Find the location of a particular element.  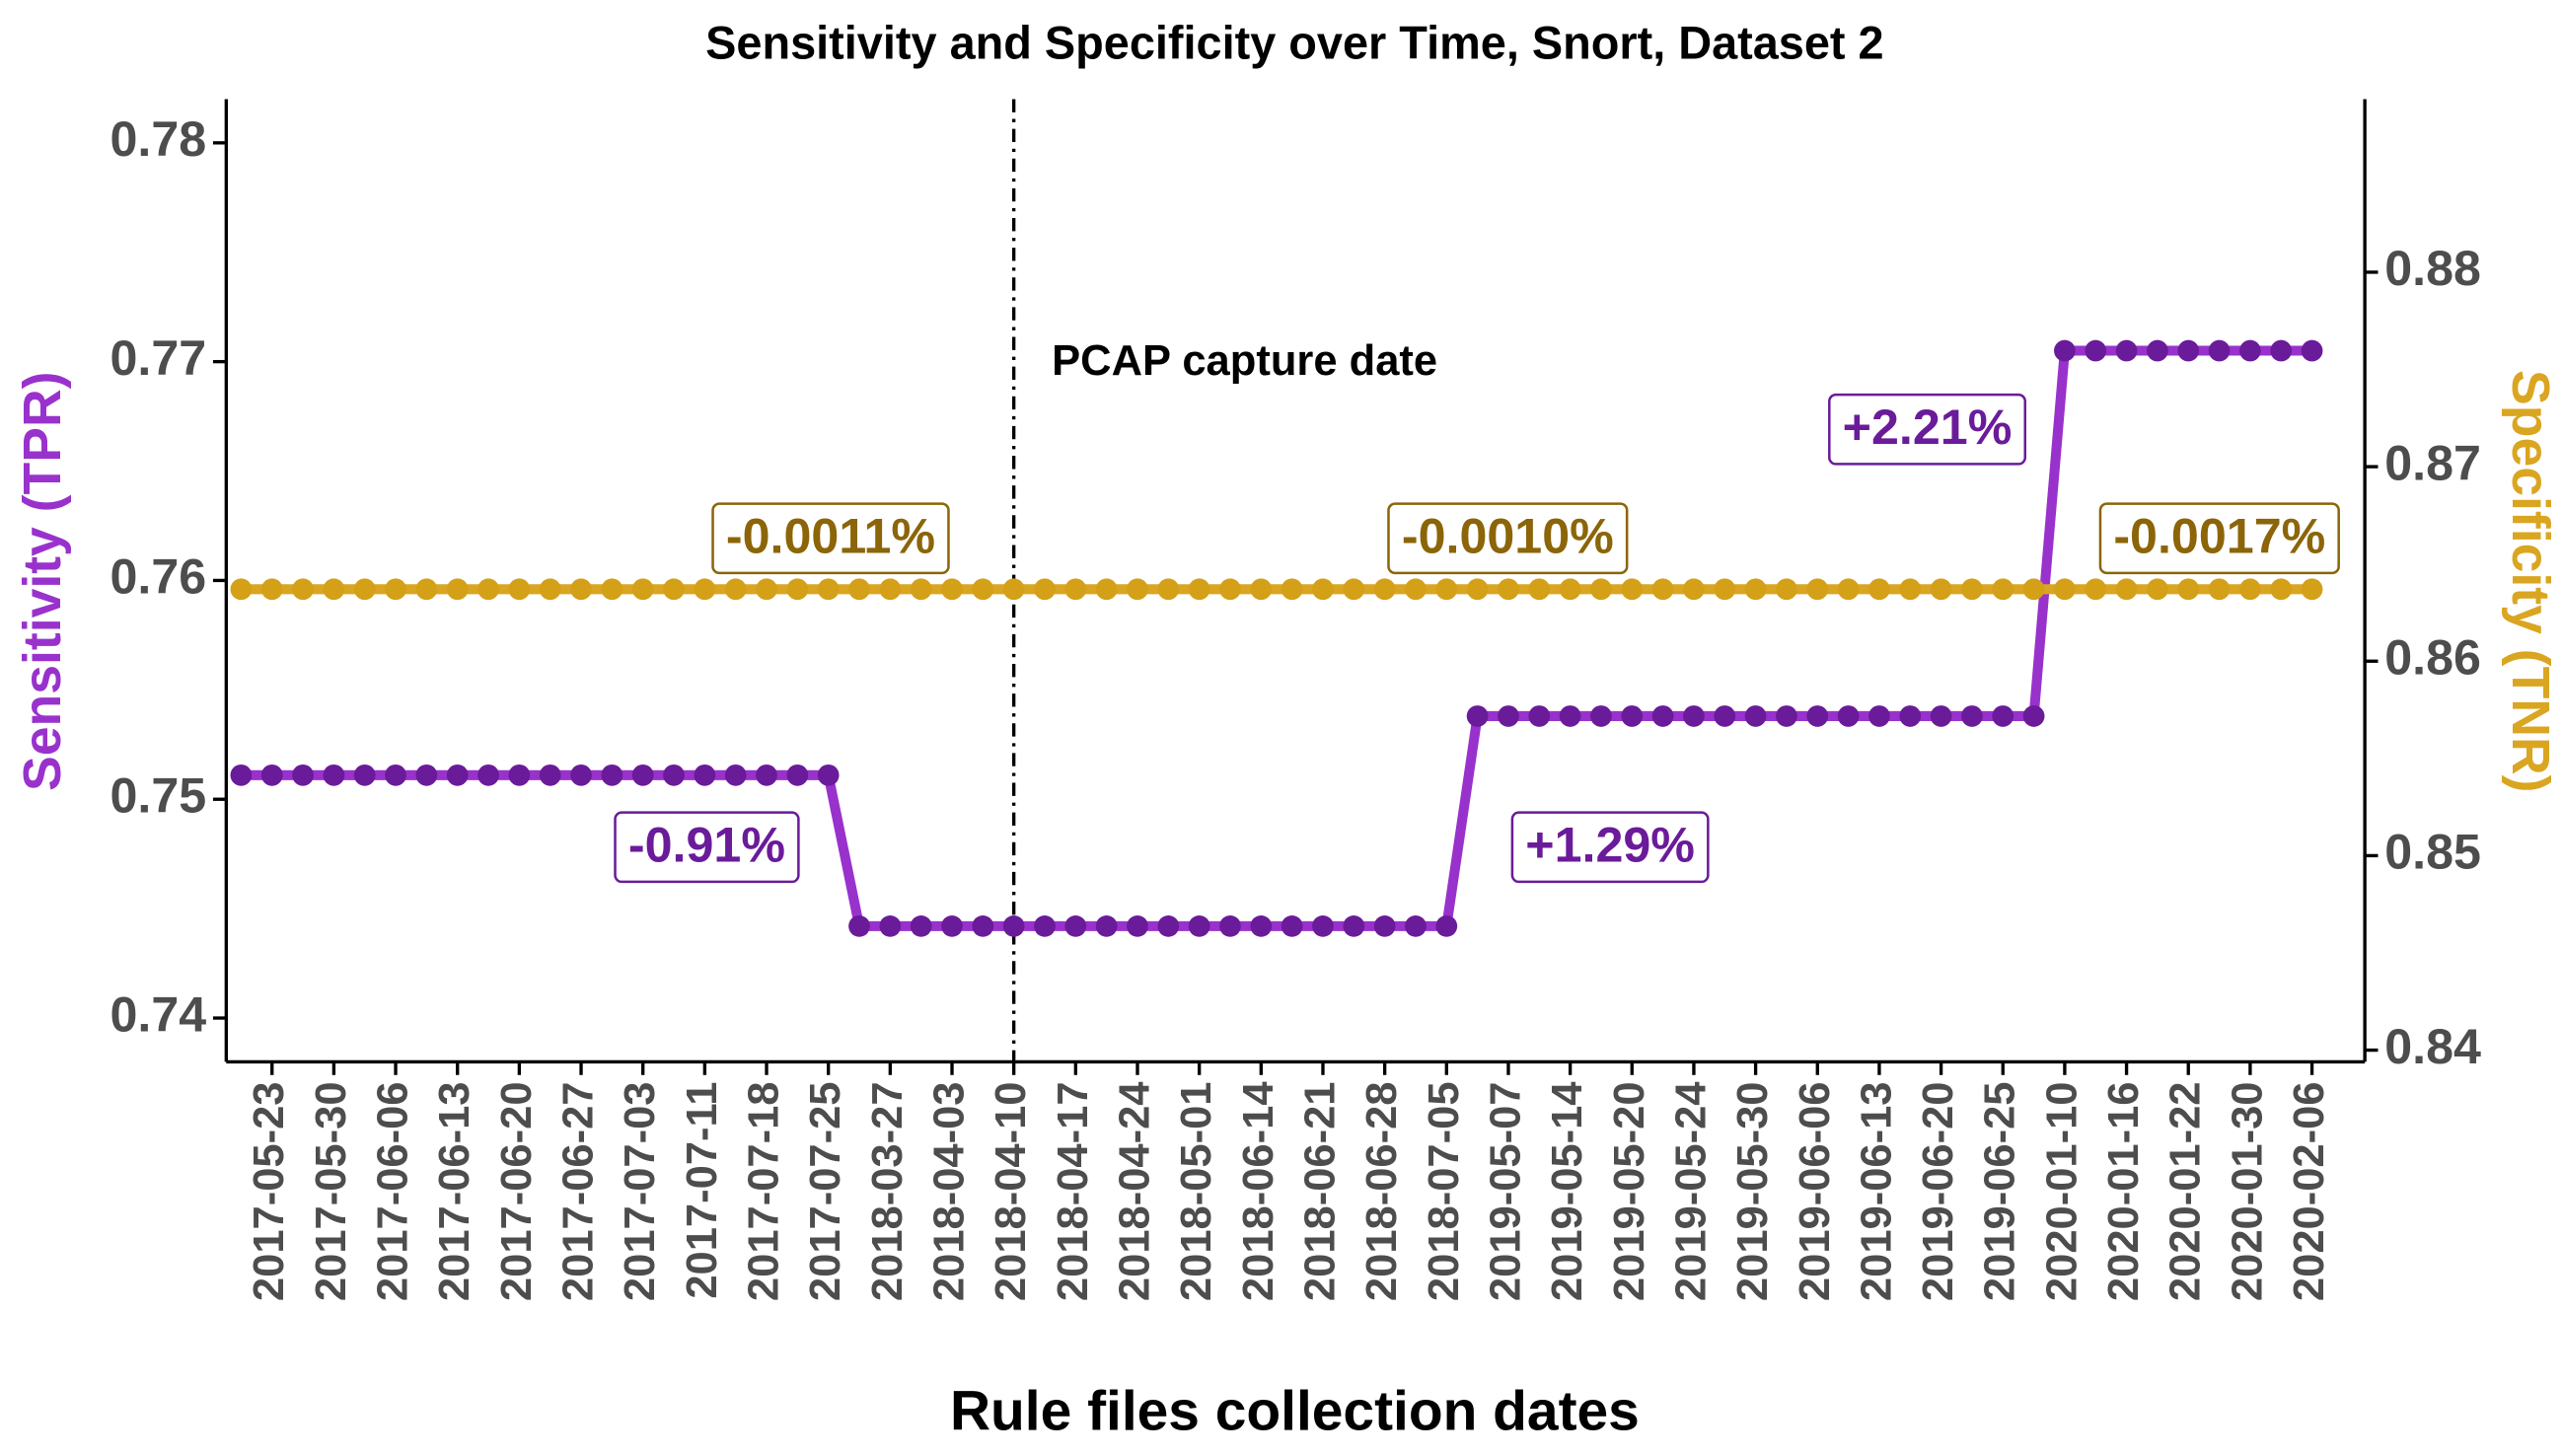

x-tick-label: 2018-03-27 is located at coordinates (888, 1191).